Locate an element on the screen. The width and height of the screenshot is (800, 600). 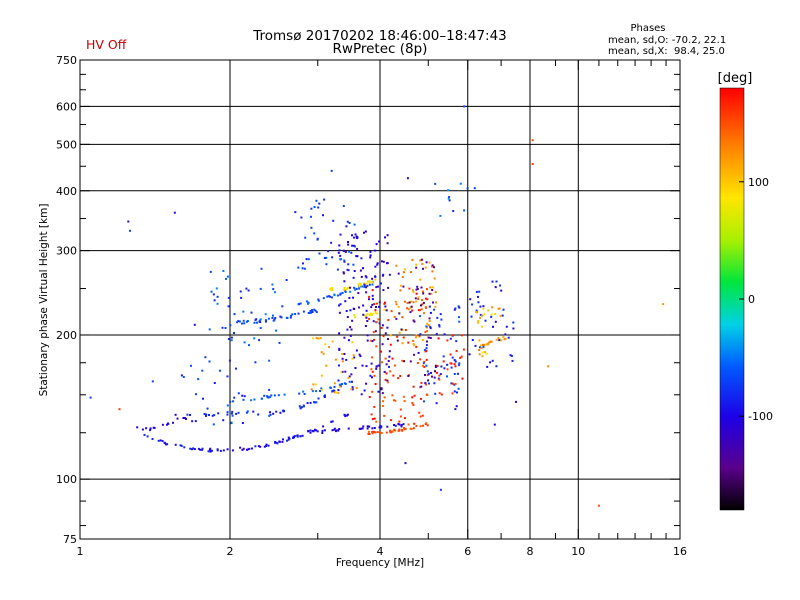
y-tick-label: 100 is located at coordinates (66, 479).